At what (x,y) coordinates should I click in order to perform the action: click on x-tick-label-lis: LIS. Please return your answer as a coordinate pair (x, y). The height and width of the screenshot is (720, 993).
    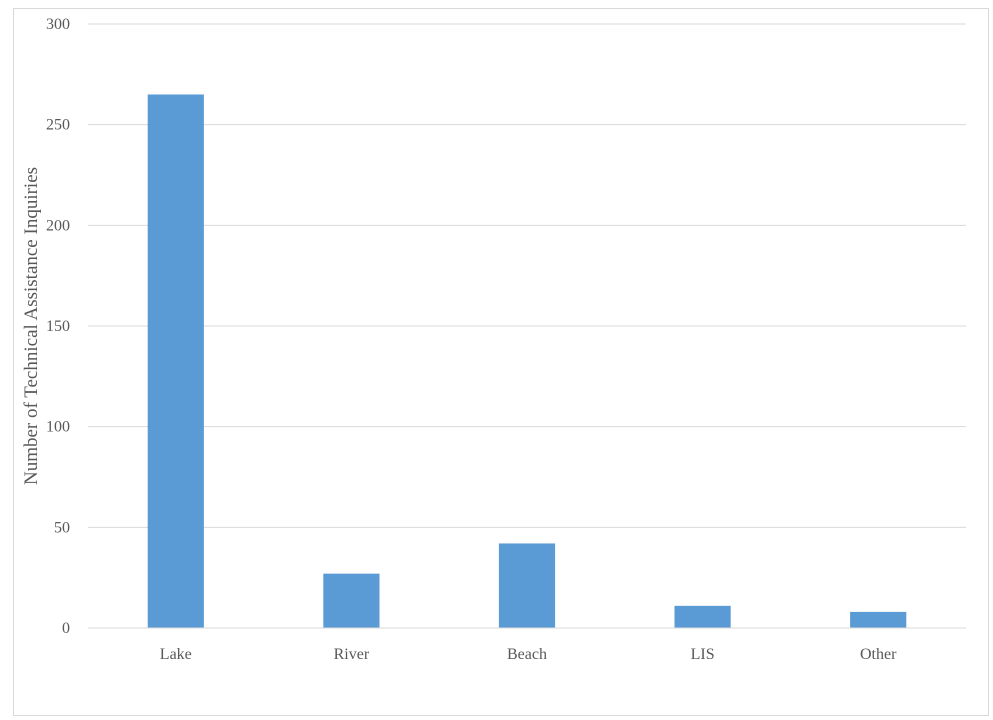
    Looking at the image, I should click on (703, 654).